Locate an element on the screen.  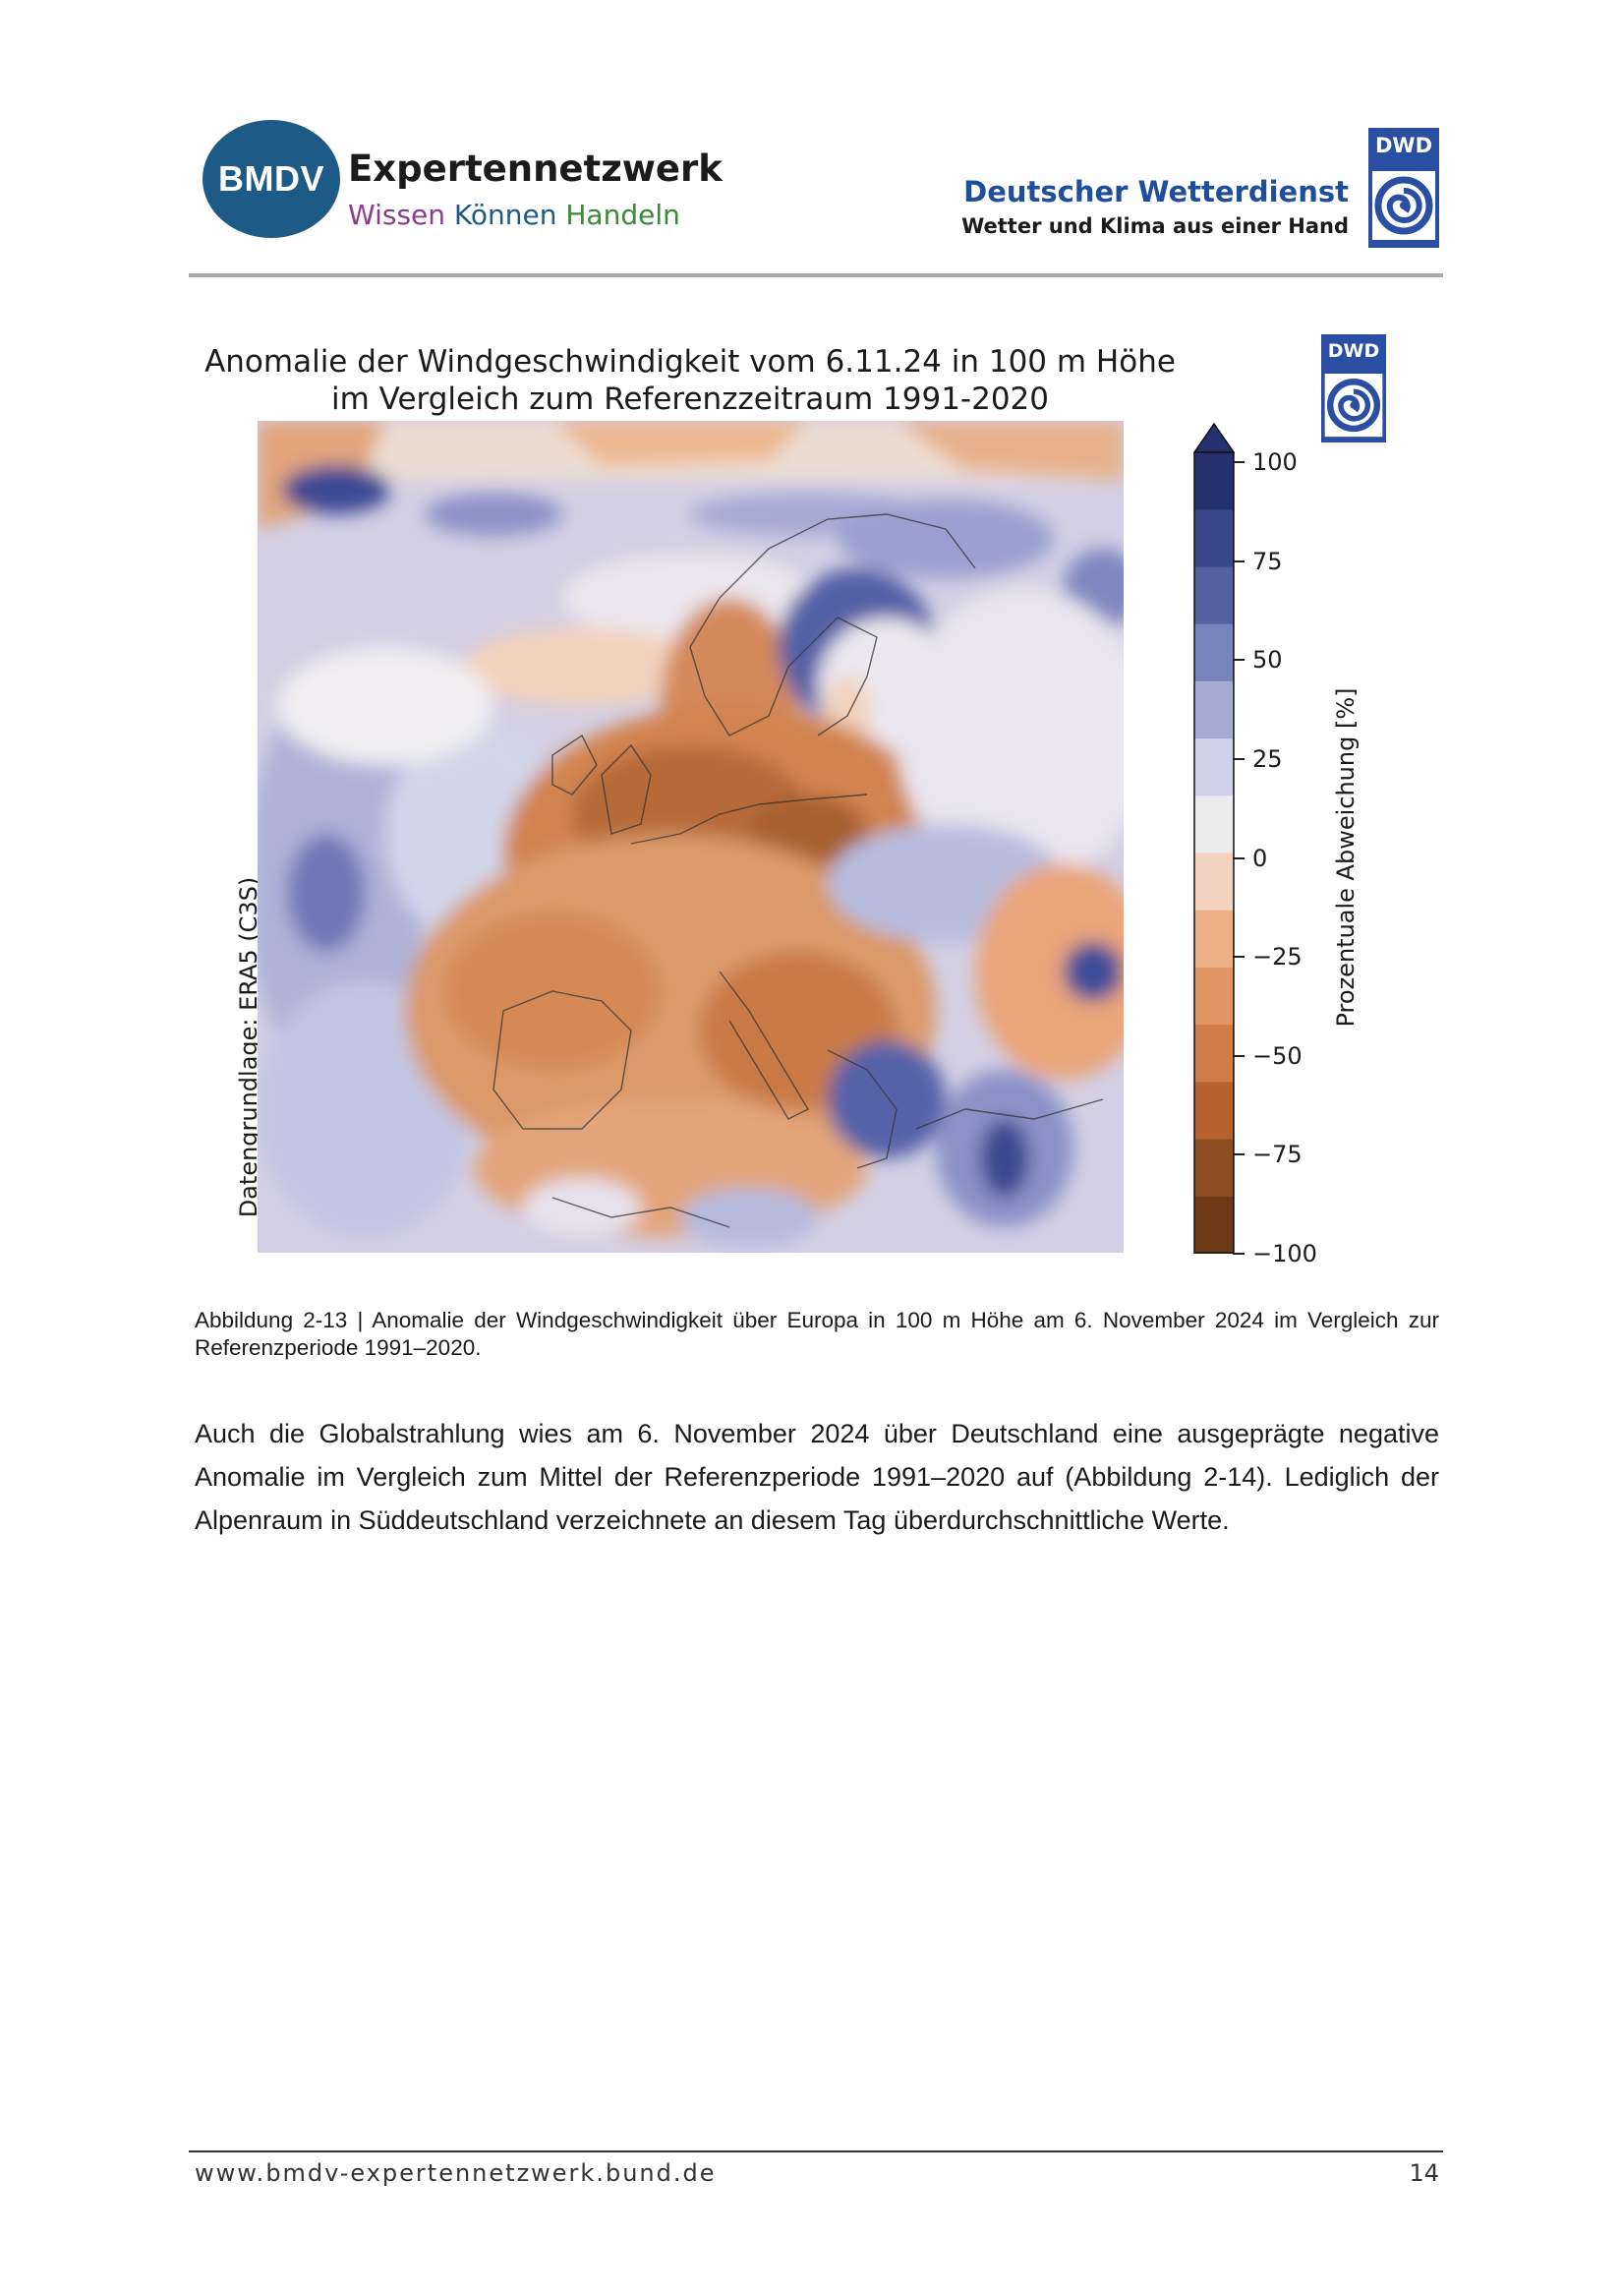
colorbar is located at coordinates (1214, 838).